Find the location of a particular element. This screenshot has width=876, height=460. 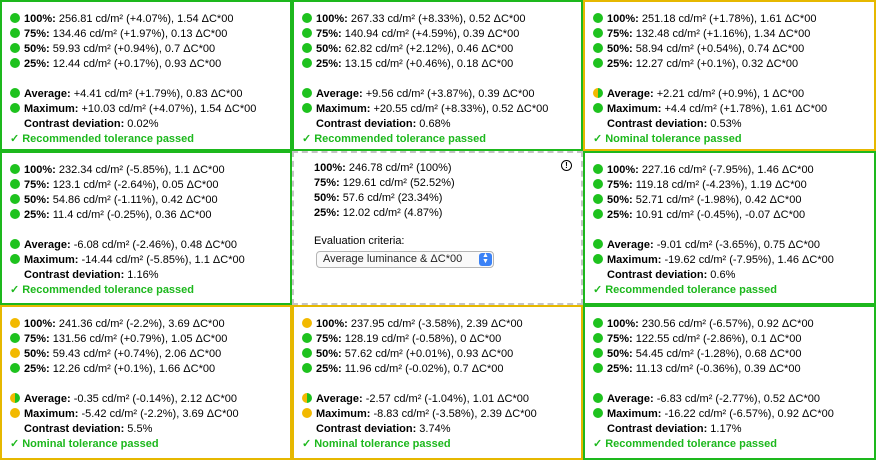

level-row: 25%: 11.96 cd/m² (-0.02%), 0.7 ΔC*00 is located at coordinates (403, 369).